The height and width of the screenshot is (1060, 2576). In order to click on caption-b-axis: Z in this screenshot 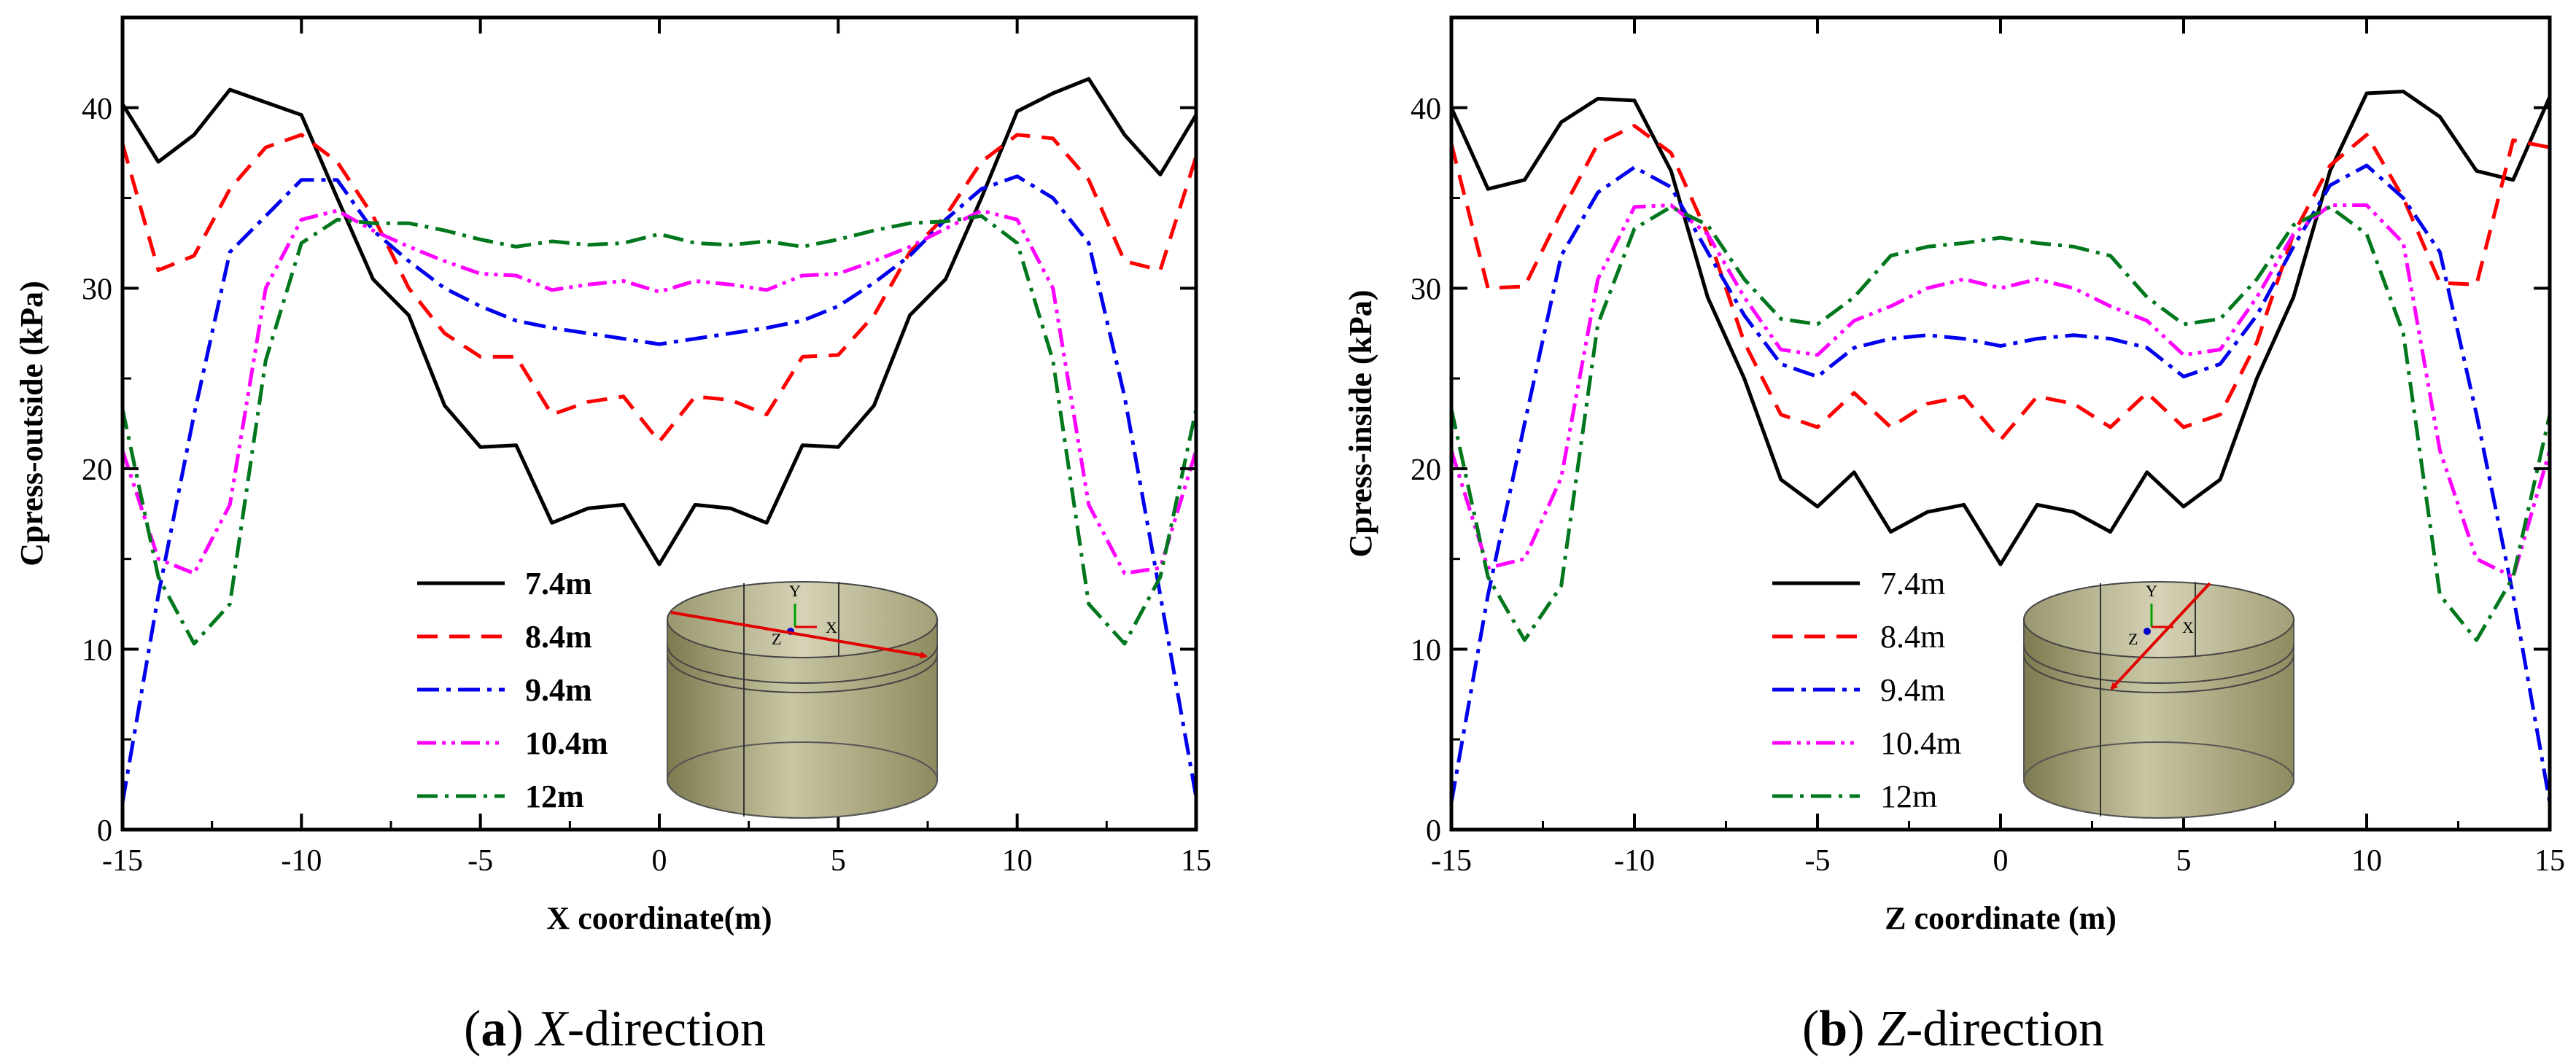, I will do `click(1892, 1029)`.